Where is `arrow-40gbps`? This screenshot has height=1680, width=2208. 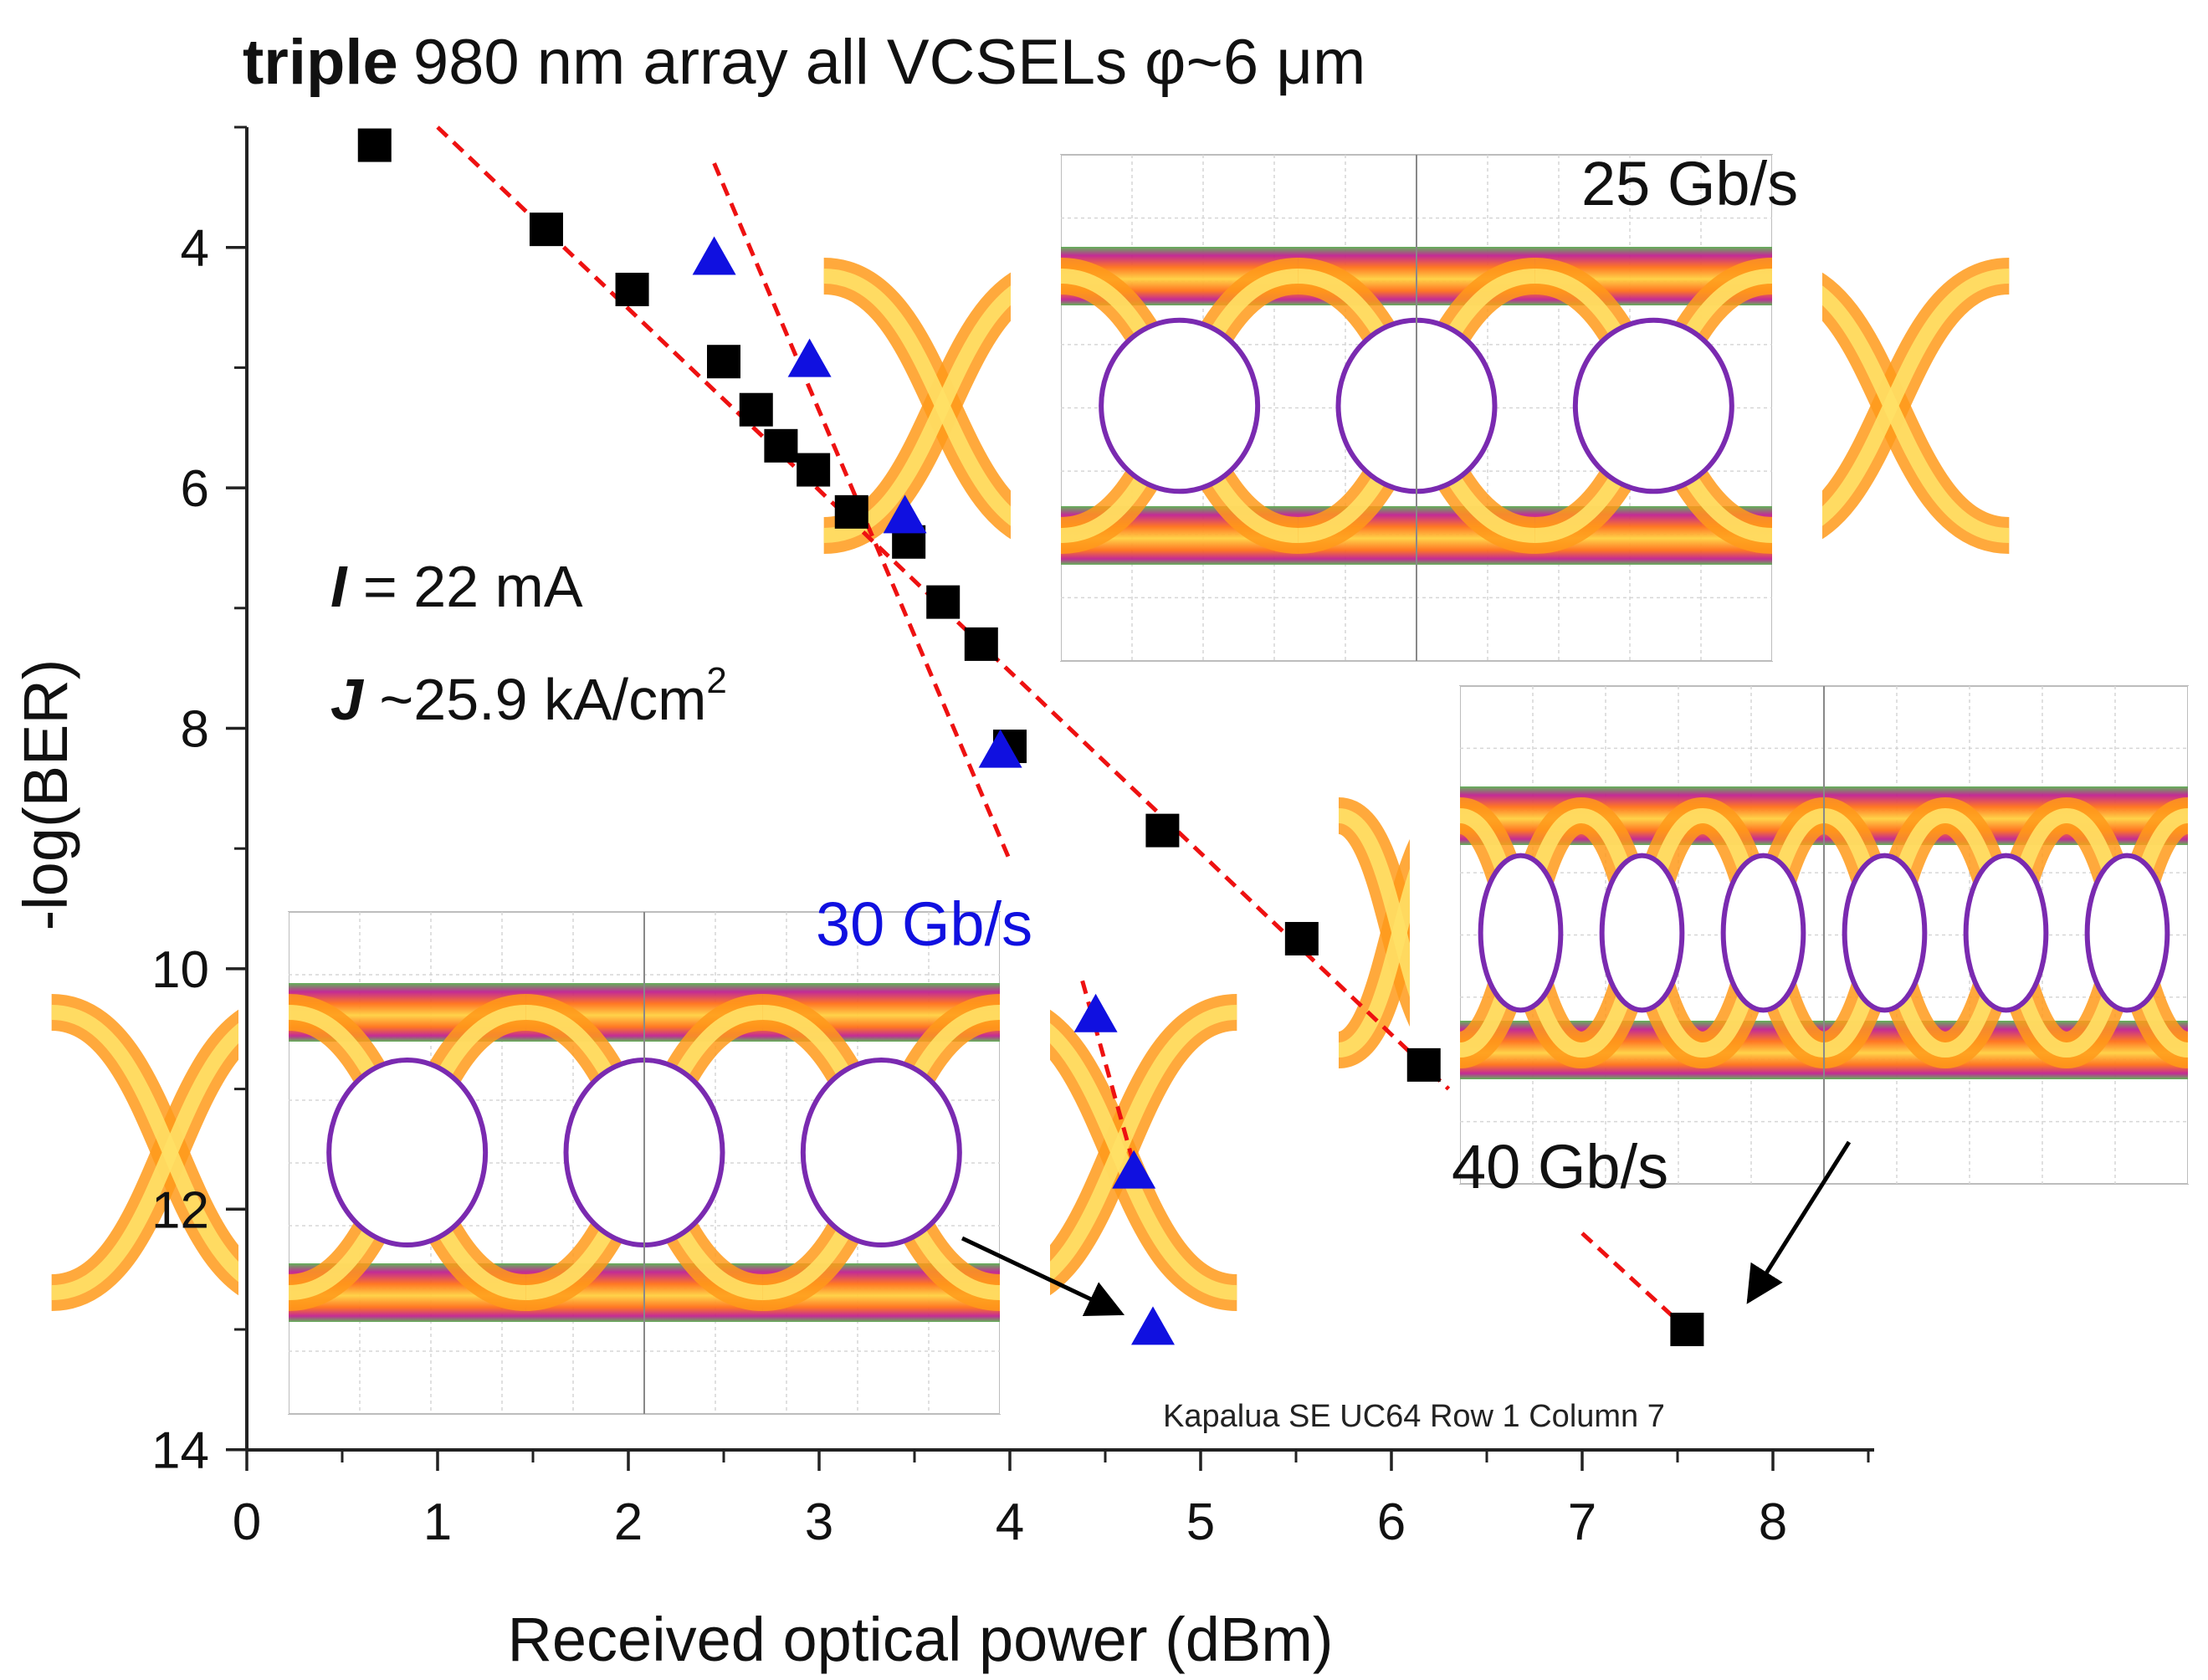 arrow-40gbps is located at coordinates (1799, 1222).